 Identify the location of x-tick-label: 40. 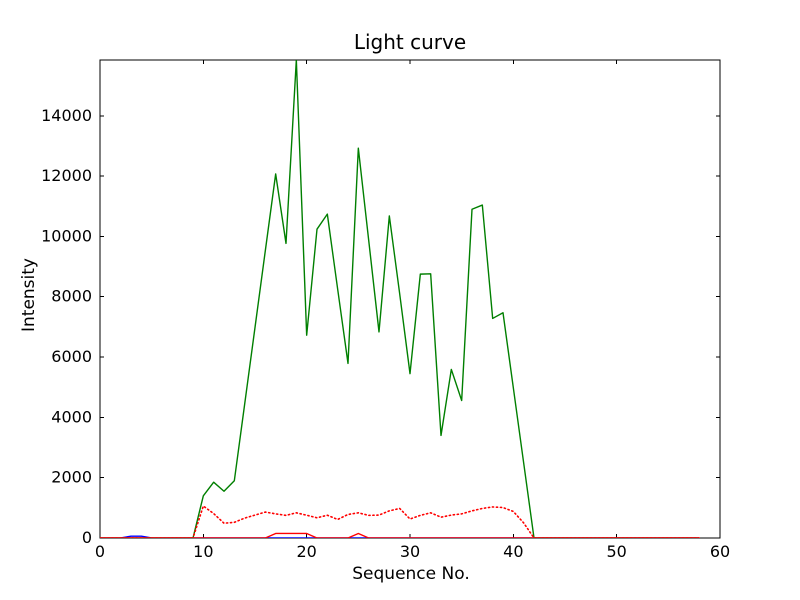
(513, 551).